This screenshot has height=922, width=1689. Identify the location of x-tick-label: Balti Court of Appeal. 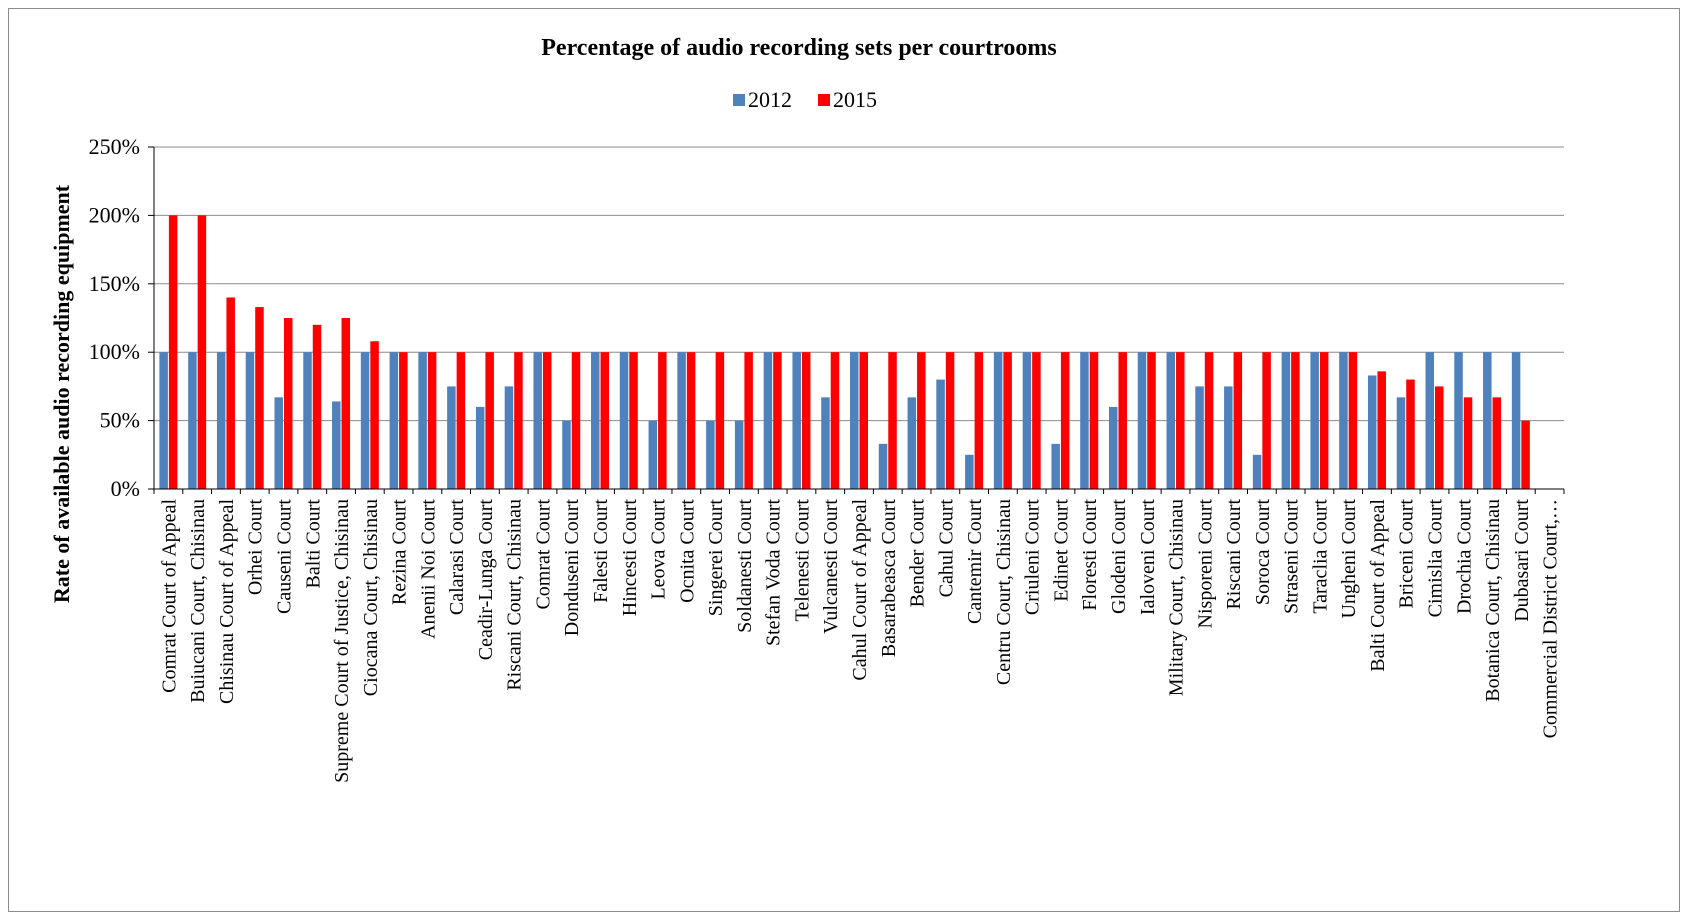
(1378, 585).